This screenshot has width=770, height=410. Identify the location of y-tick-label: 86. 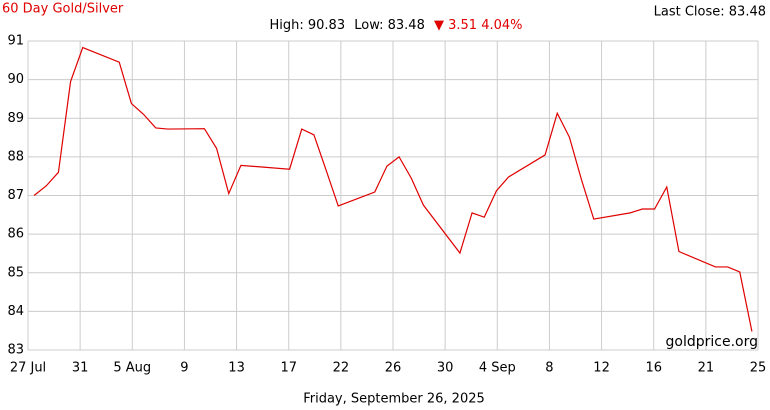
(15, 234).